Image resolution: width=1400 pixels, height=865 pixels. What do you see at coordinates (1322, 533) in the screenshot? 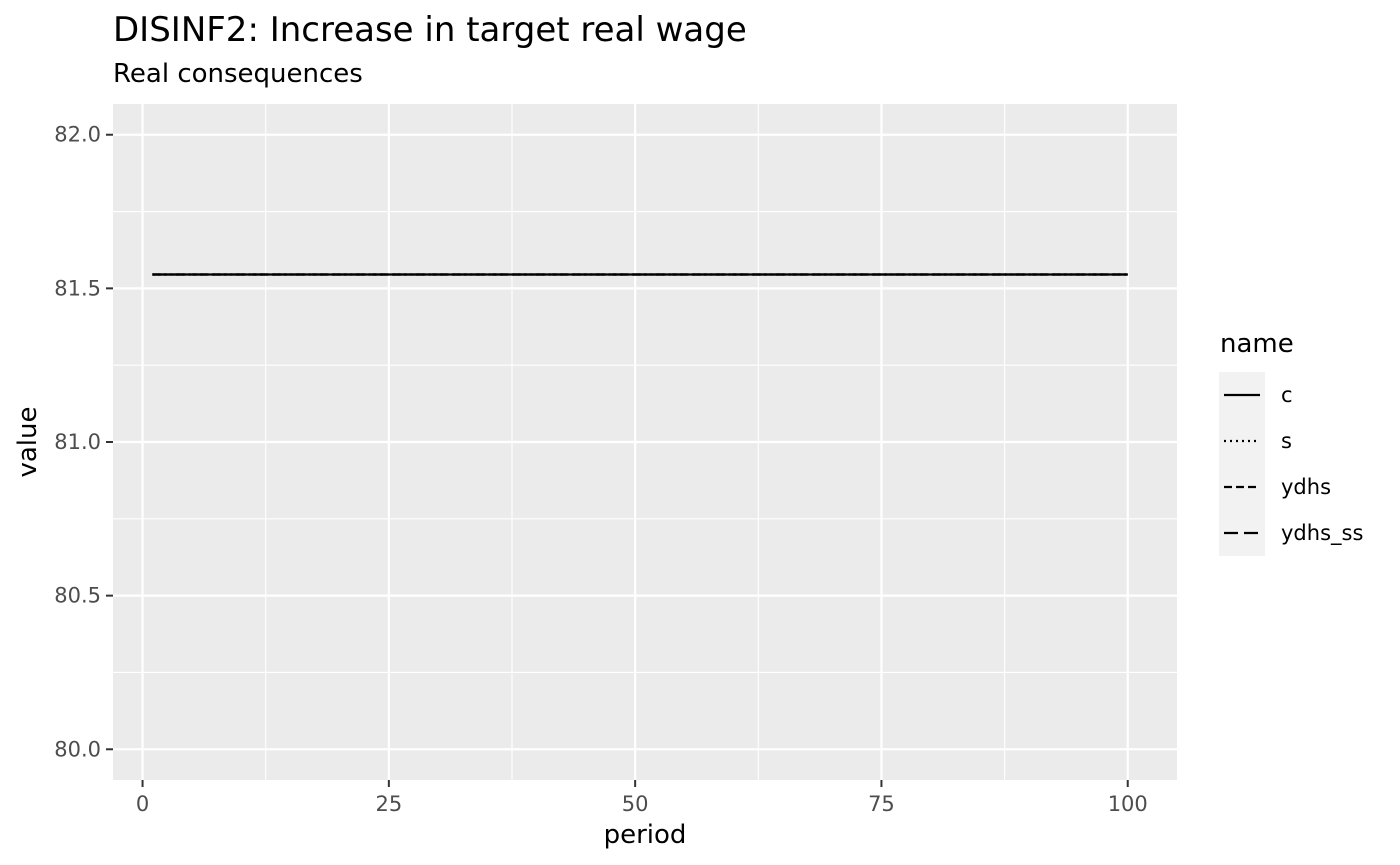
I see `legend-label-ydhs_ss: ydhs_ss` at bounding box center [1322, 533].